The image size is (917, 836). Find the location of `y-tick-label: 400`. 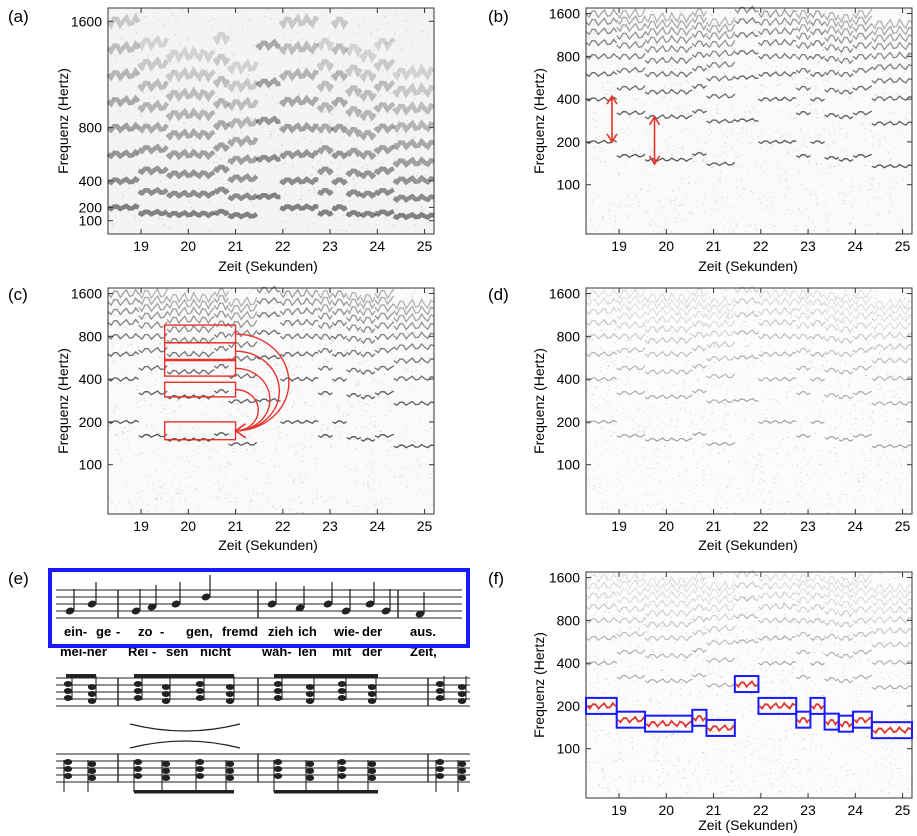

y-tick-label: 400 is located at coordinates (91, 379).